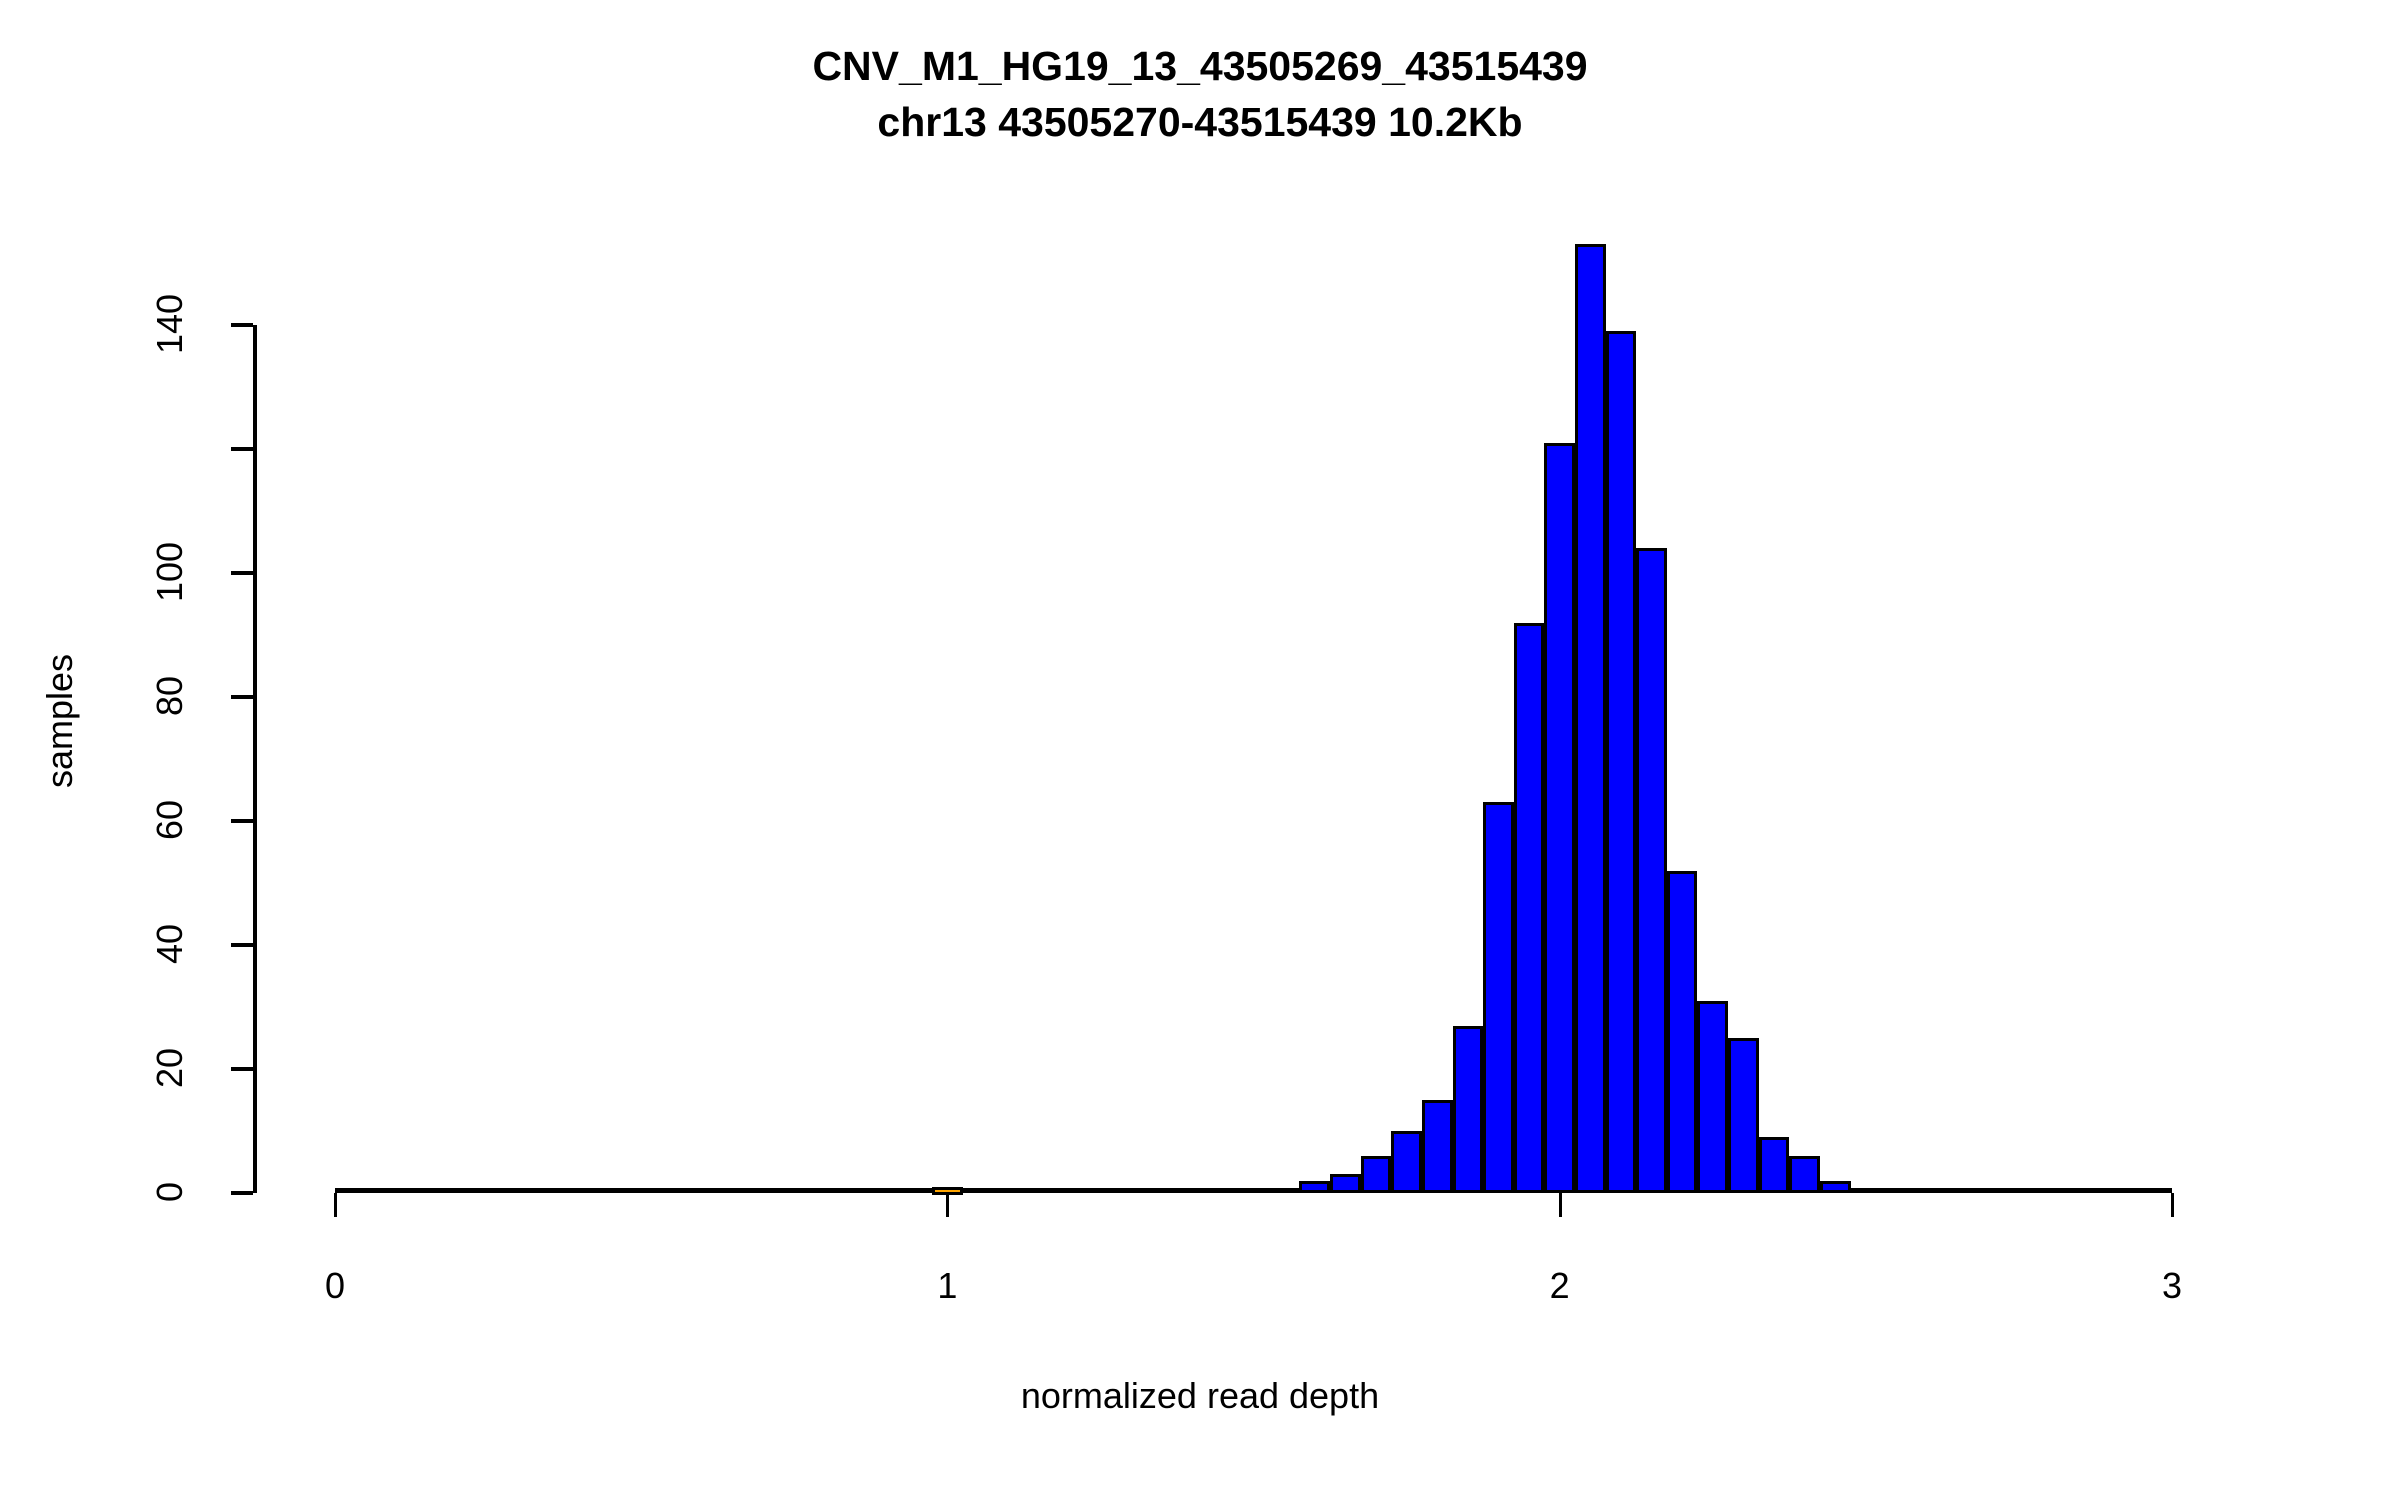  What do you see at coordinates (1200, 122) in the screenshot?
I see `title-line-2: chr13 43505270-43515439 10.2Kb` at bounding box center [1200, 122].